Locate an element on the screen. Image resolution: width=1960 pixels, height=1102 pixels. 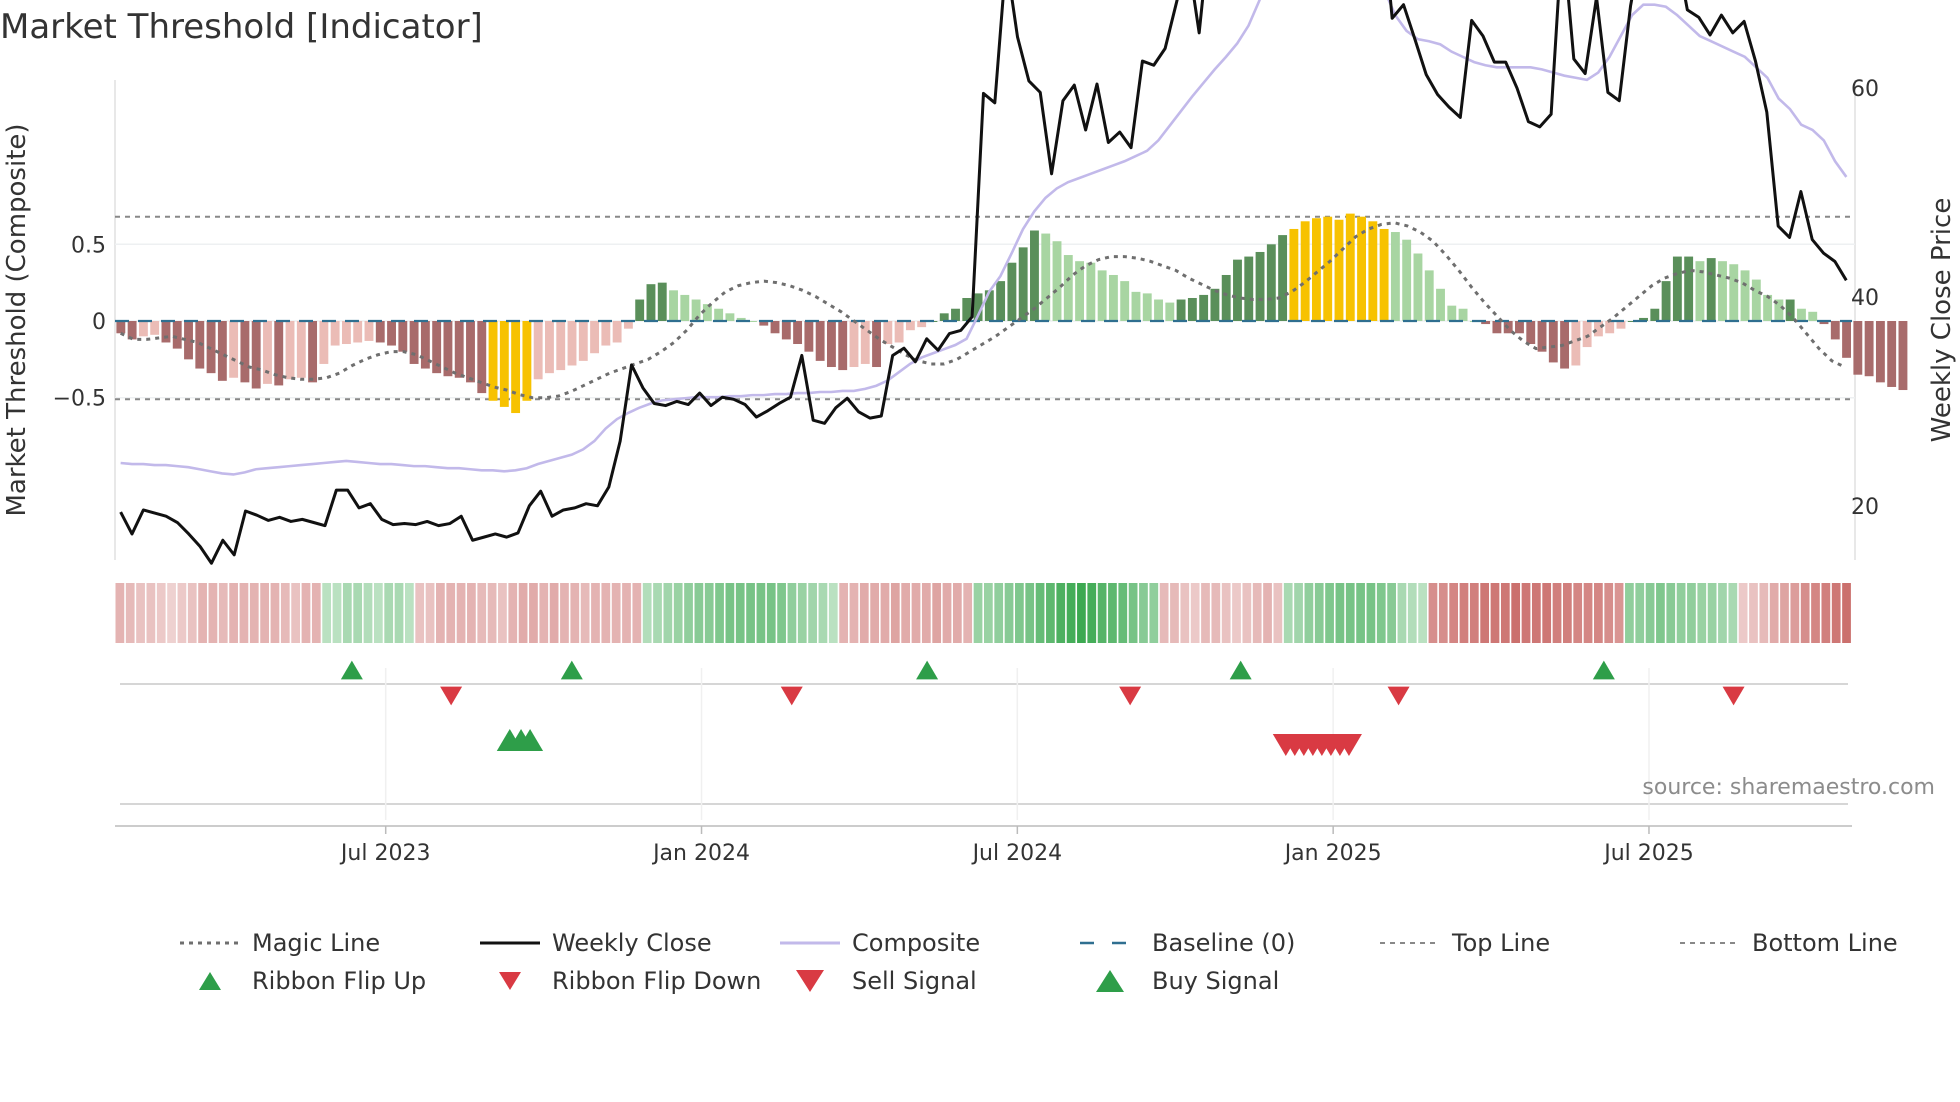
legend-item-topline: Top Line is located at coordinates (1465, 943).